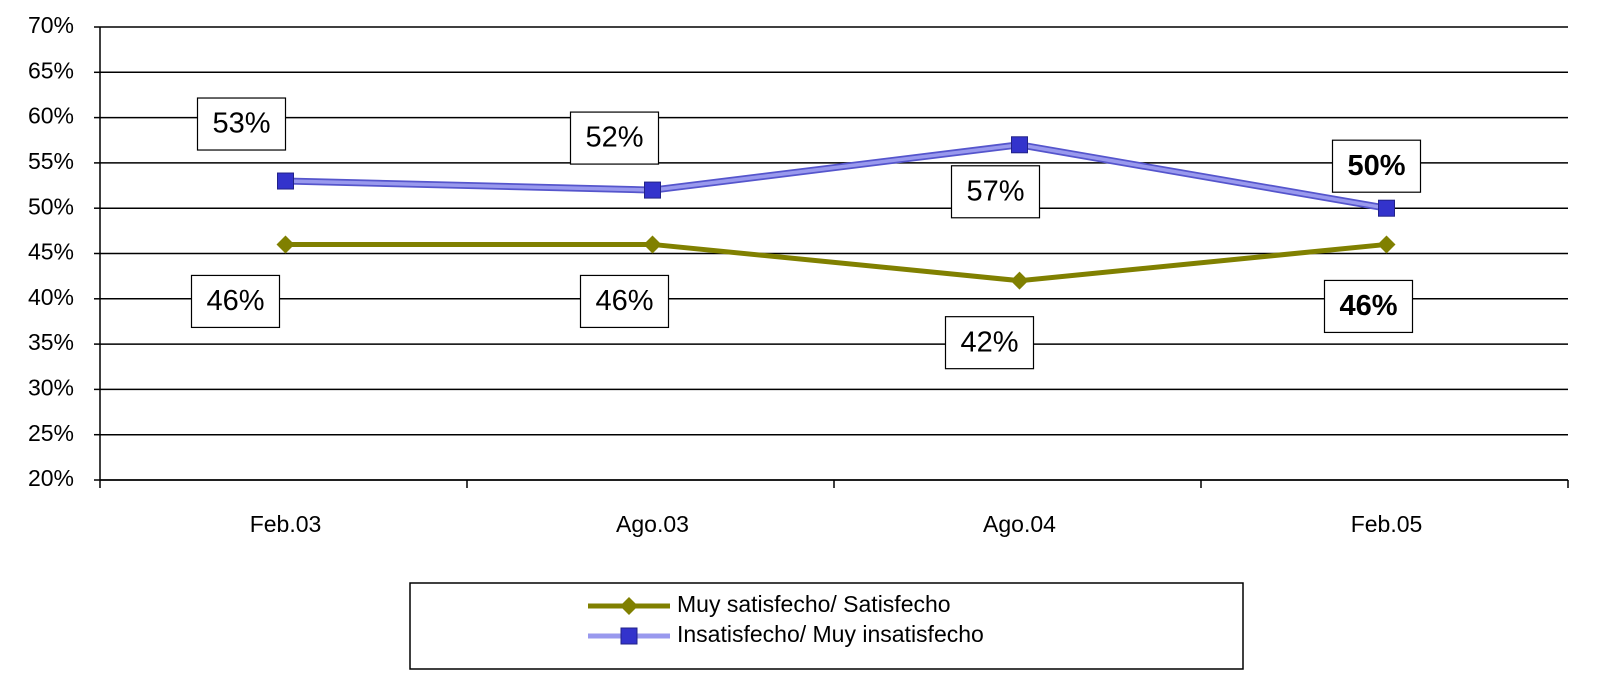  What do you see at coordinates (51, 70) in the screenshot?
I see `y-tick-label: 65%` at bounding box center [51, 70].